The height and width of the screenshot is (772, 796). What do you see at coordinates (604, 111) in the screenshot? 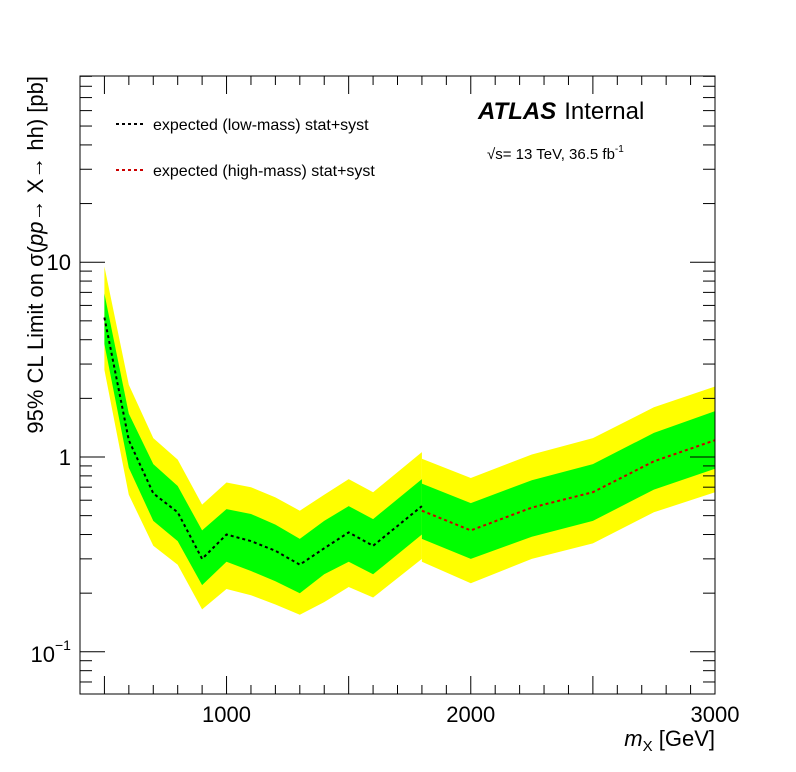
I see `atlas-label-normal: Internal` at bounding box center [604, 111].